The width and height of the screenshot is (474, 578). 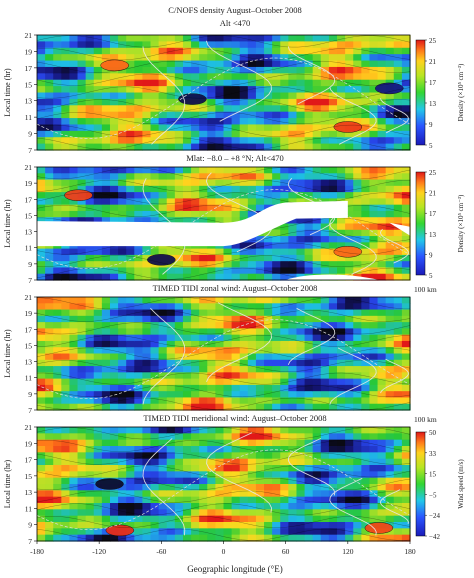 What do you see at coordinates (235, 569) in the screenshot?
I see `x-axis-label: Geographic longitude (°E)` at bounding box center [235, 569].